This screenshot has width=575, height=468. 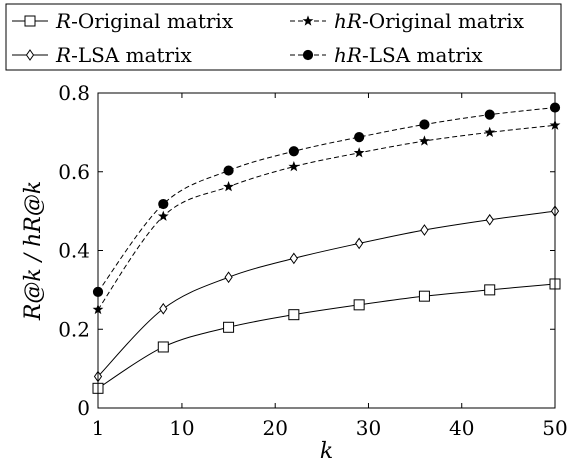 I want to click on y-tick-label-0: 0, so click(x=83, y=408).